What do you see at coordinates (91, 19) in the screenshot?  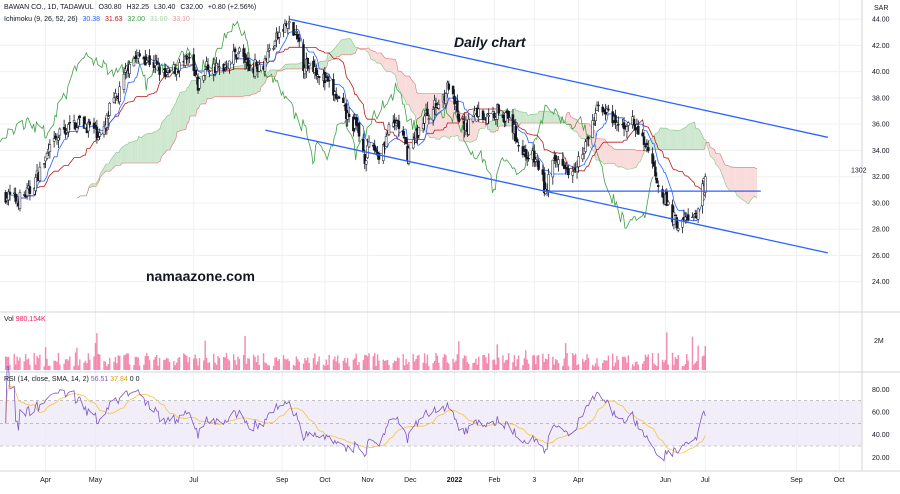 I see `ichimoku-value-0: 30.38` at bounding box center [91, 19].